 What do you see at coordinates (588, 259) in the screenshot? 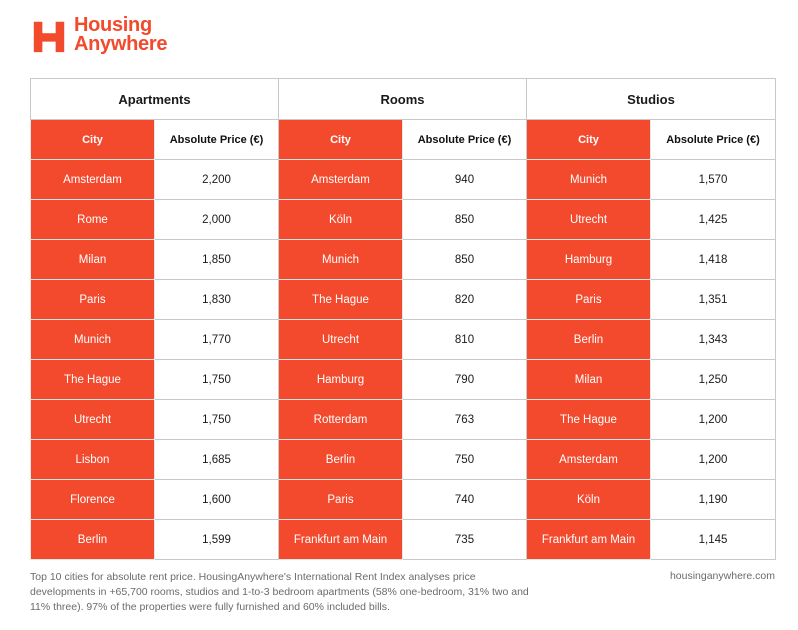
I see `studios-city-cell: Hamburg` at bounding box center [588, 259].